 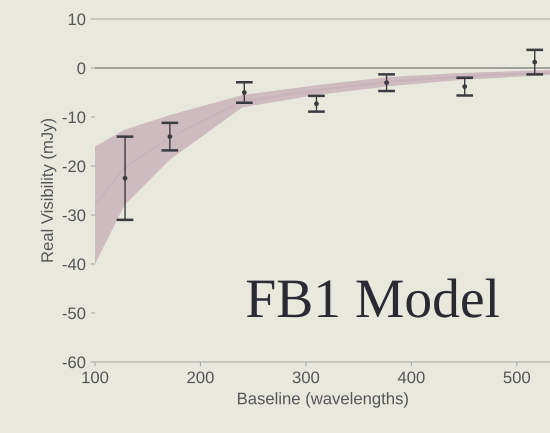 I want to click on y-tick-label: -30, so click(x=74, y=215).